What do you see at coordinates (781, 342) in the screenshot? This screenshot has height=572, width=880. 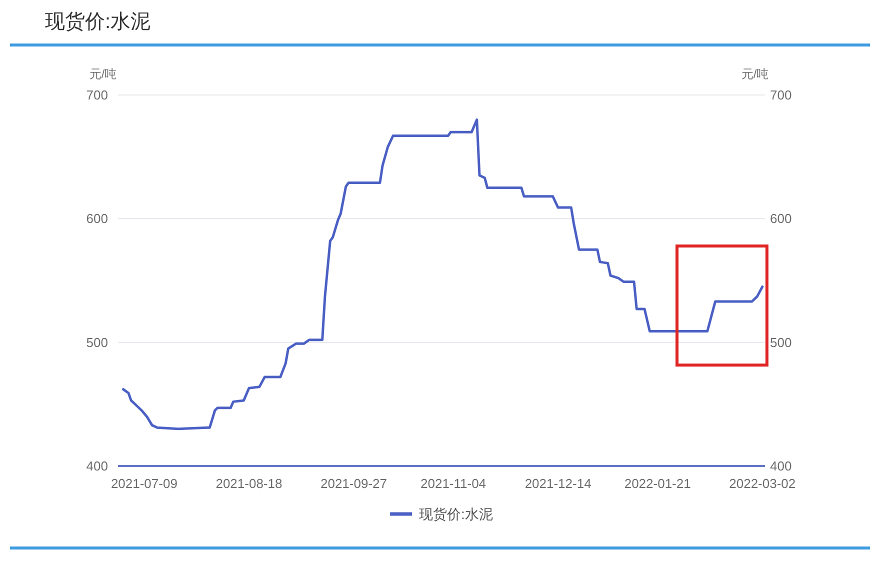 I see `y2-tick-label: 500` at bounding box center [781, 342].